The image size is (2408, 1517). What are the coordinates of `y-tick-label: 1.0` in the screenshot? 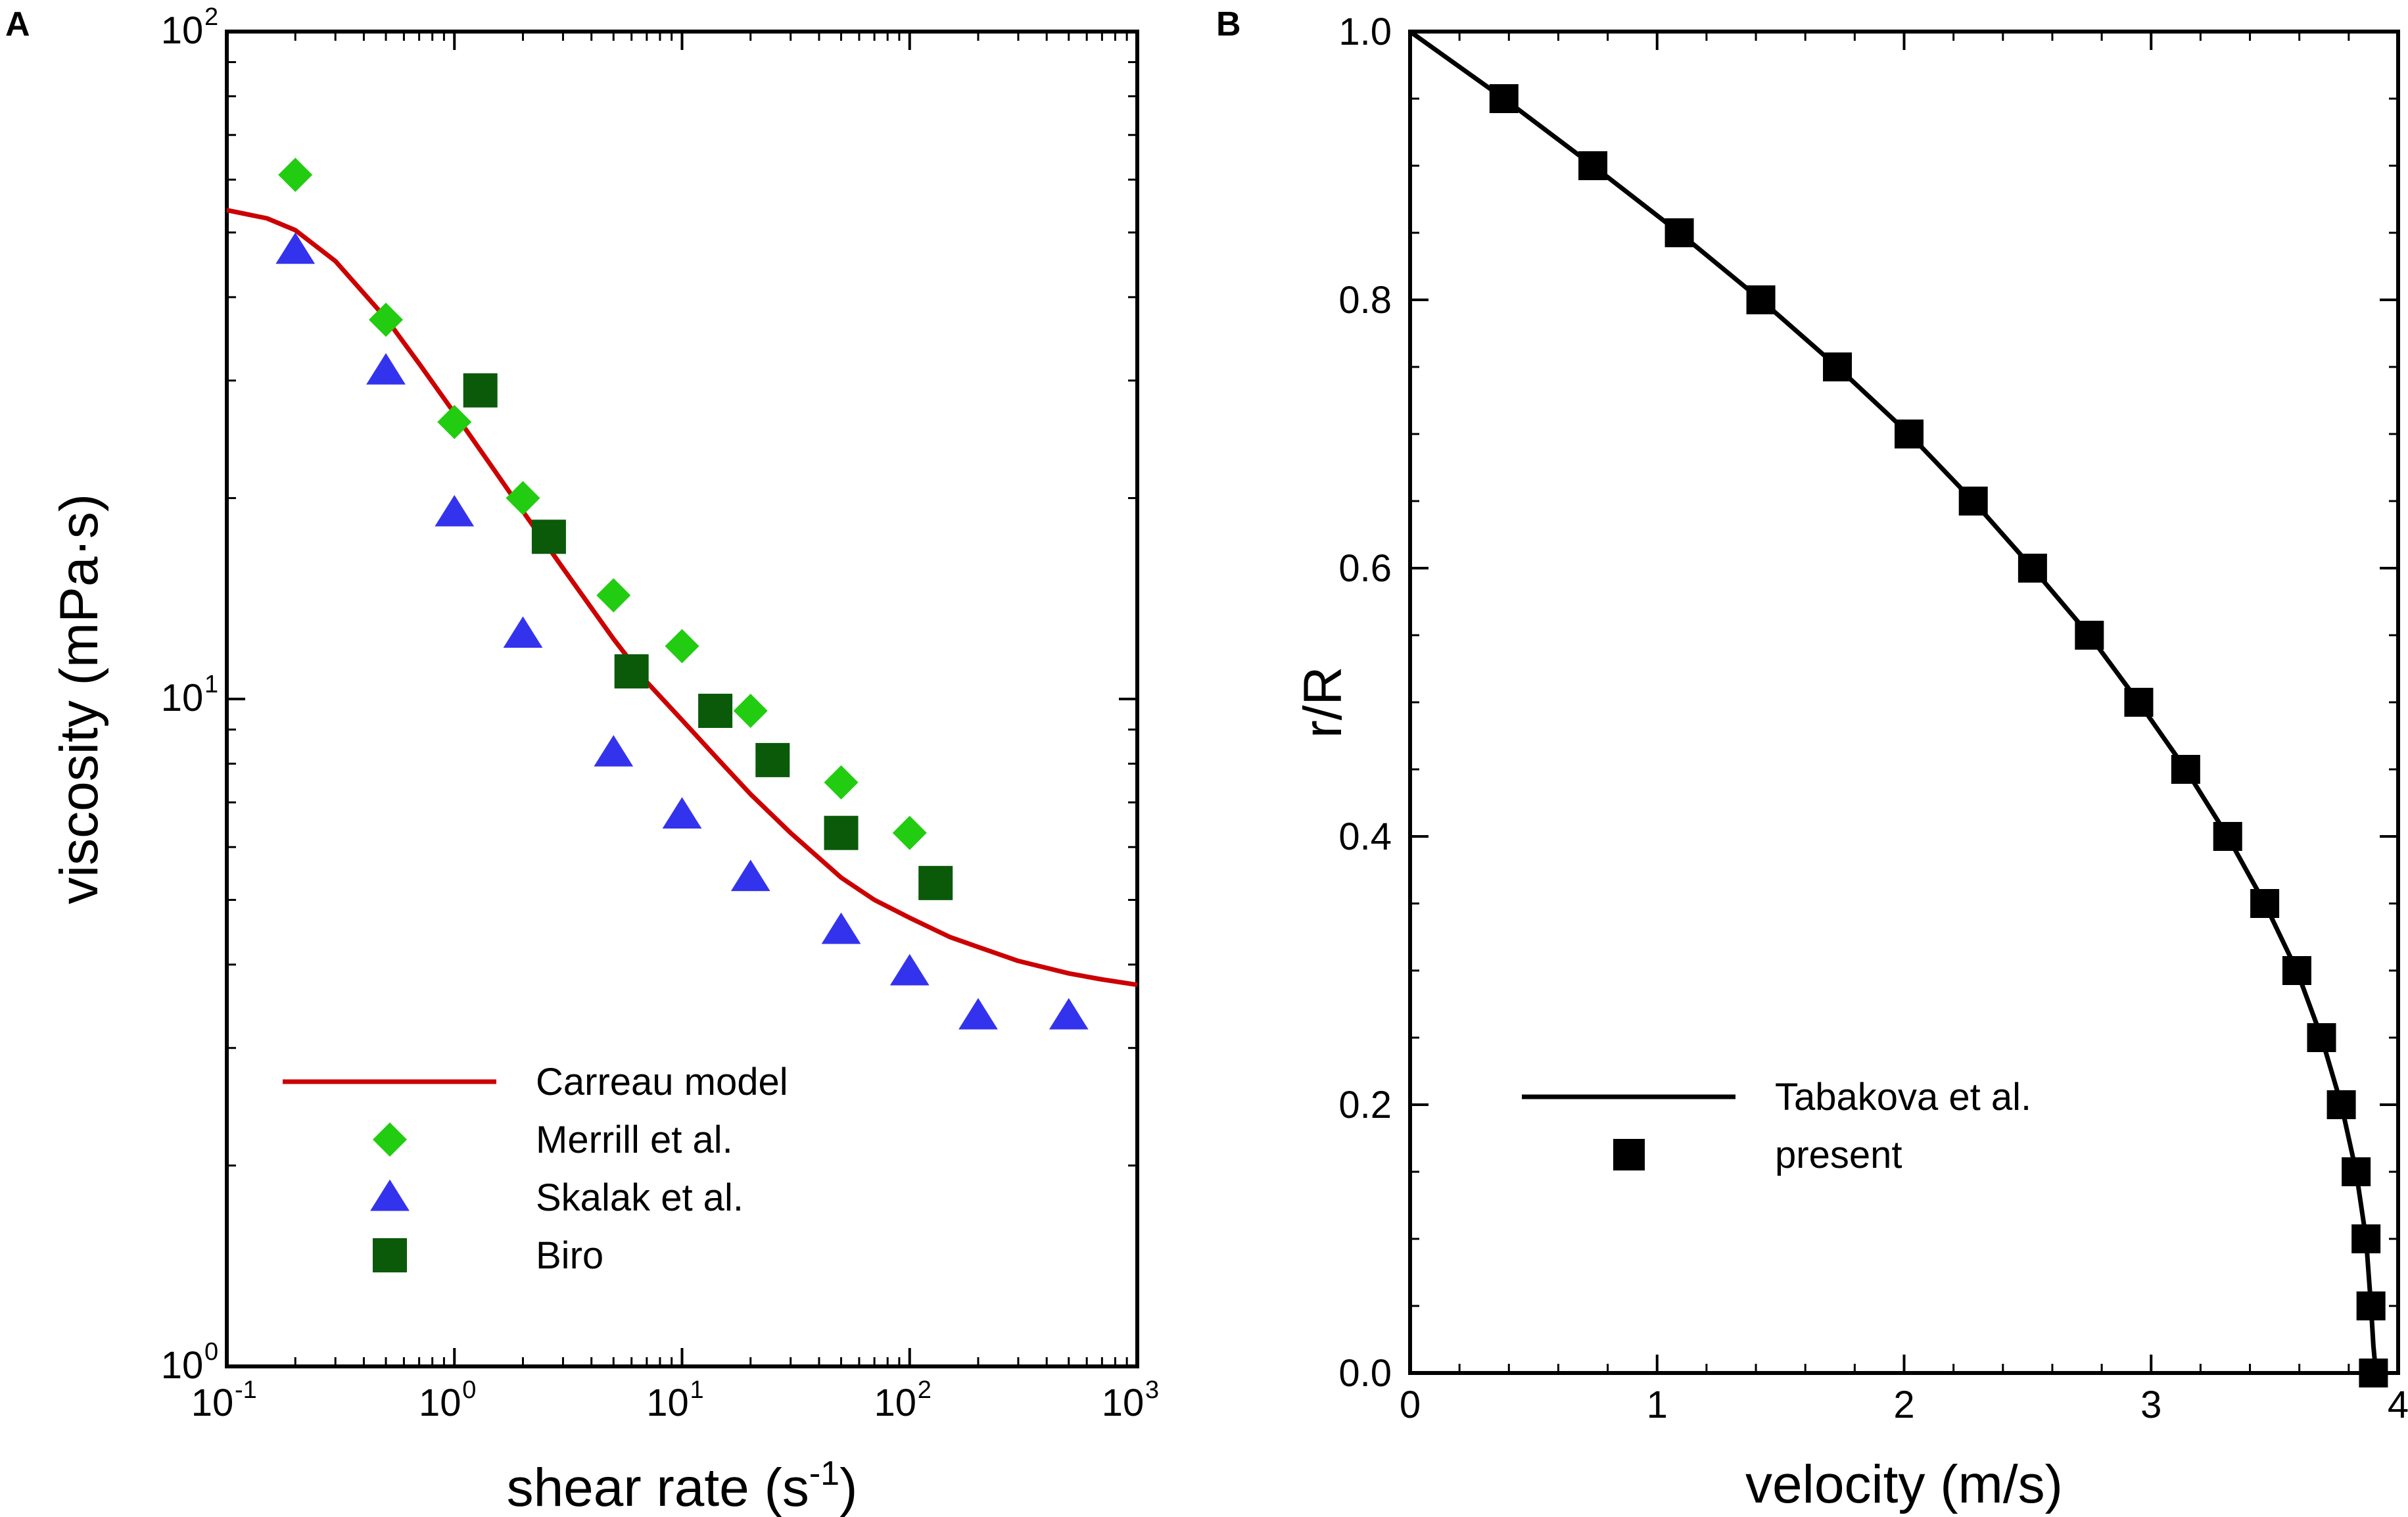 It's located at (1365, 32).